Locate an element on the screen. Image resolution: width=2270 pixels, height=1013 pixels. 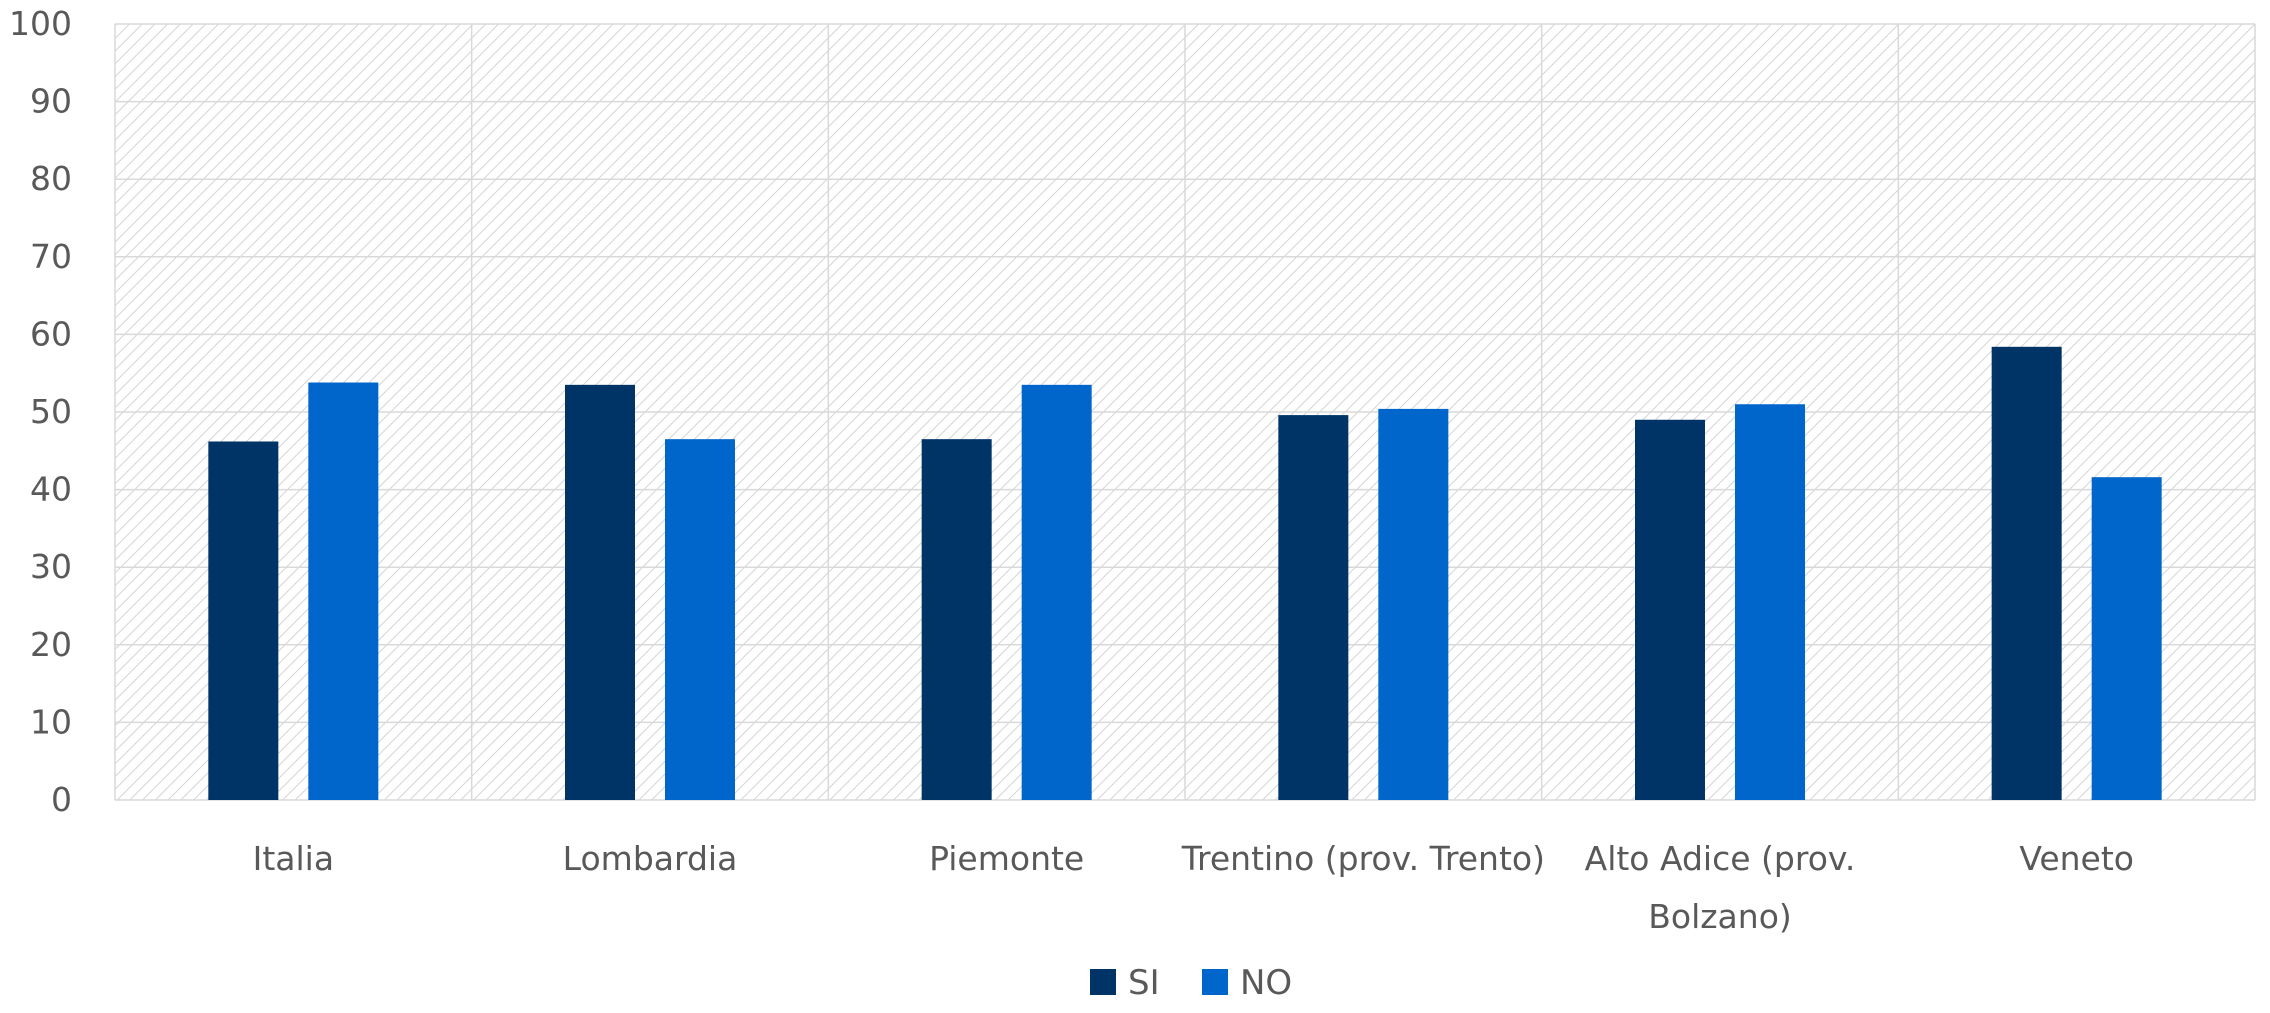
x-tick-label: Trentino (prov. Trento) is located at coordinates (1363, 858).